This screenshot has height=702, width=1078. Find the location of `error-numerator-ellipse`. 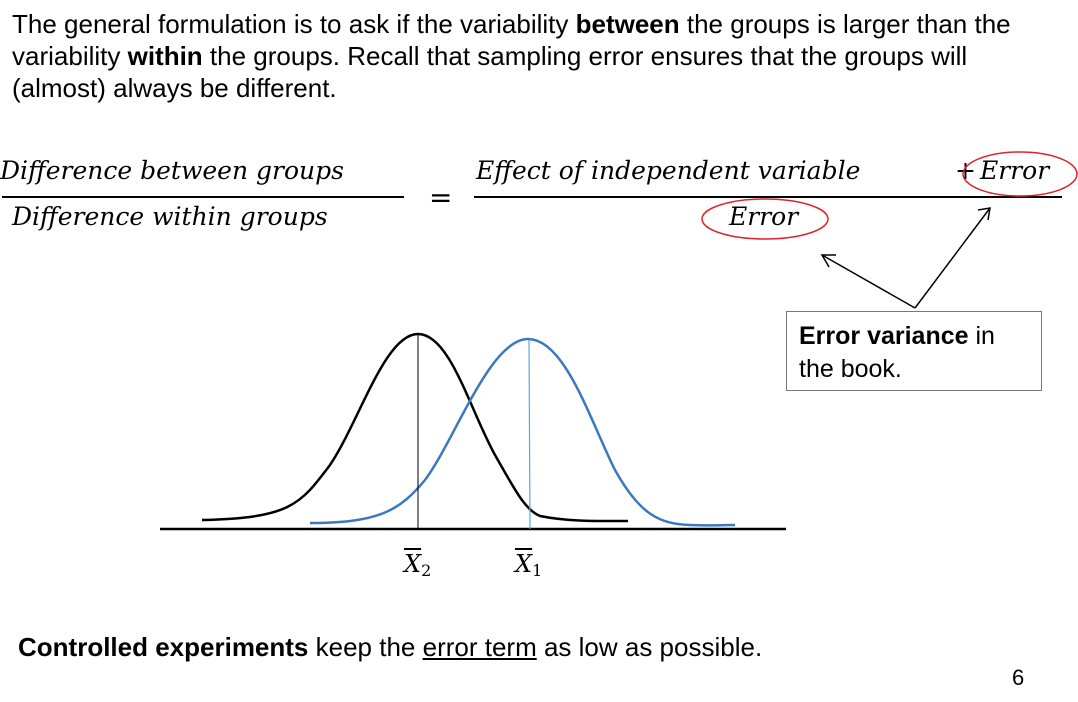

error-numerator-ellipse is located at coordinates (1020, 174).